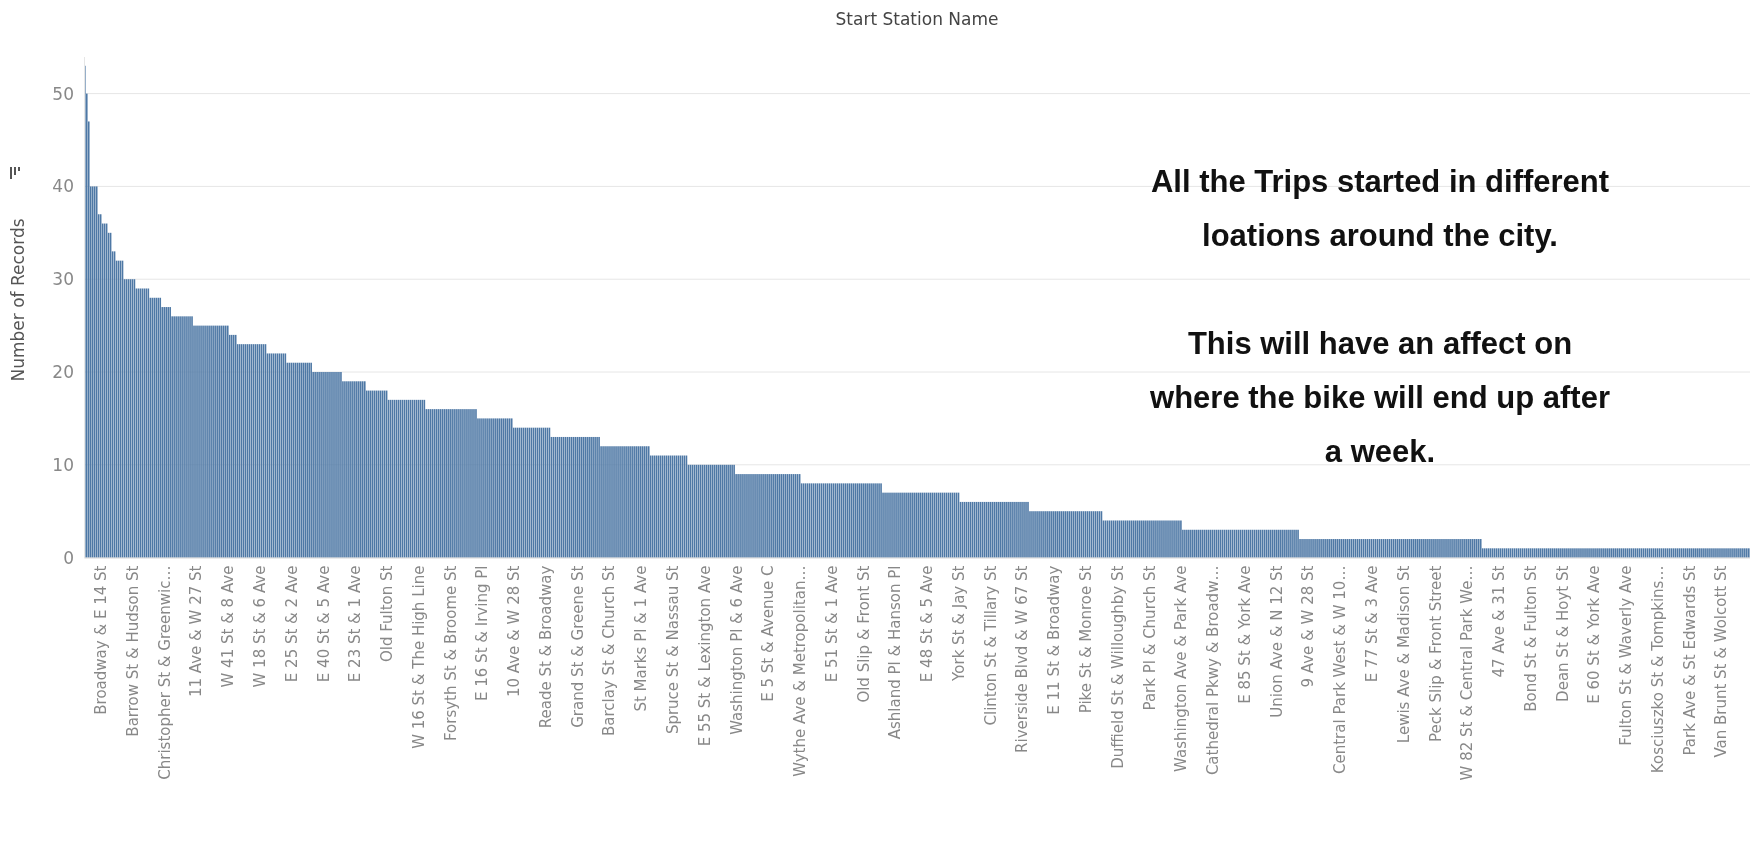  What do you see at coordinates (18, 300) in the screenshot?
I see `y-axis-title: Number of Records` at bounding box center [18, 300].